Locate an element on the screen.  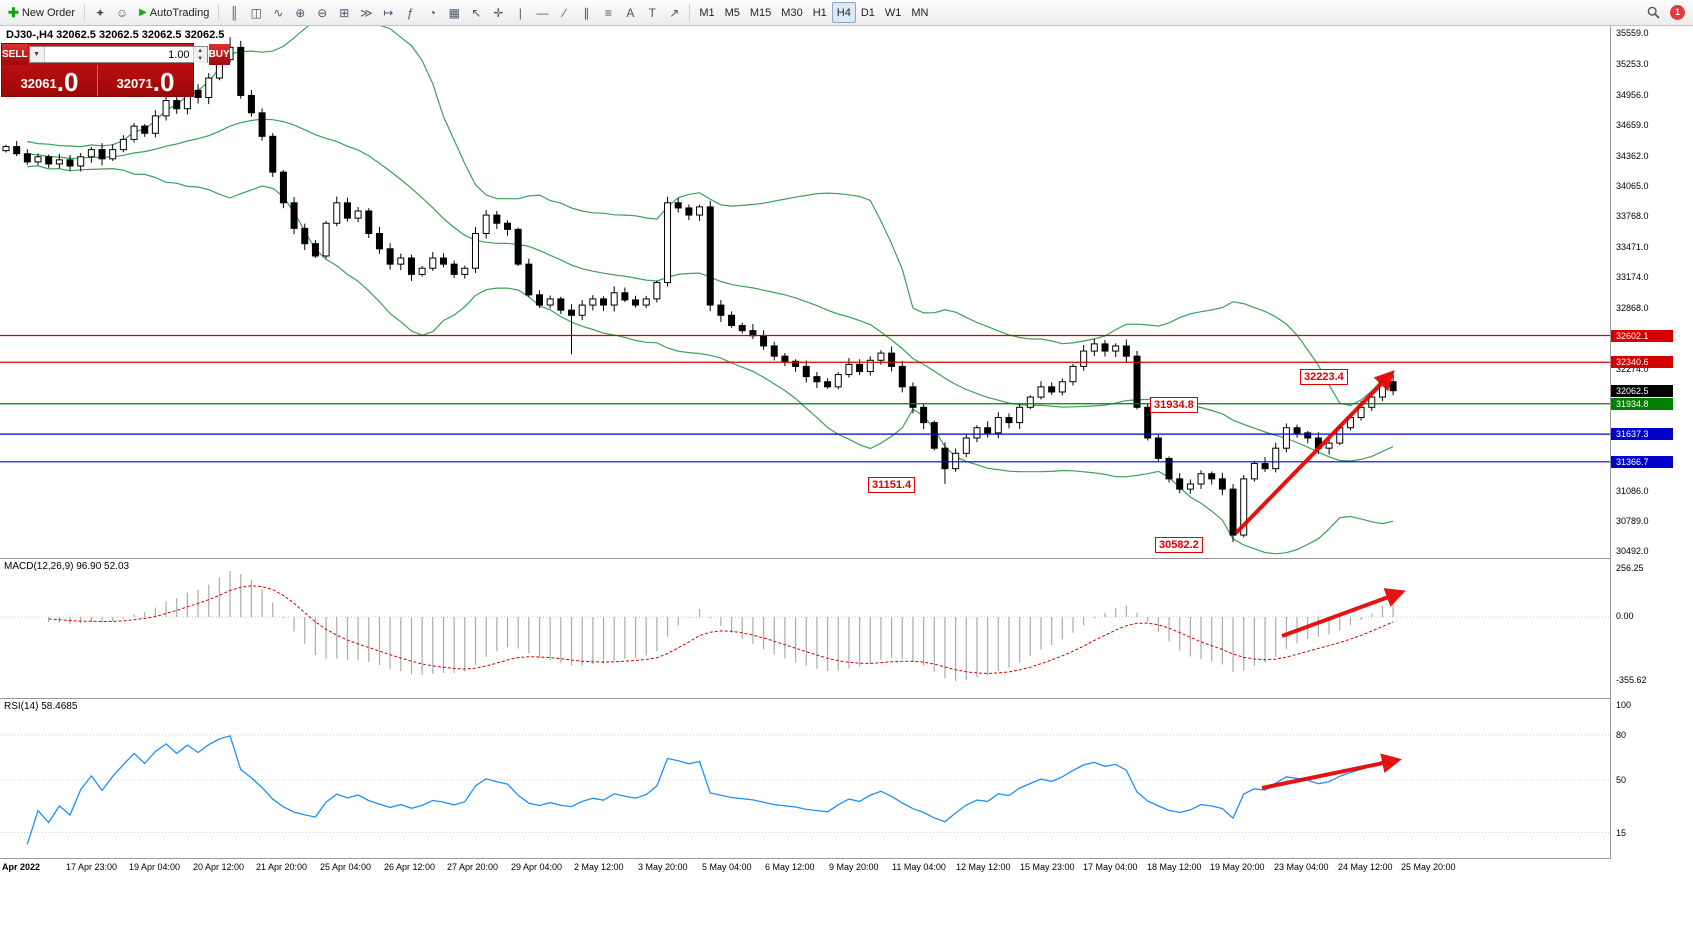
candlestick-chart-button: ◫ is located at coordinates (256, 12).